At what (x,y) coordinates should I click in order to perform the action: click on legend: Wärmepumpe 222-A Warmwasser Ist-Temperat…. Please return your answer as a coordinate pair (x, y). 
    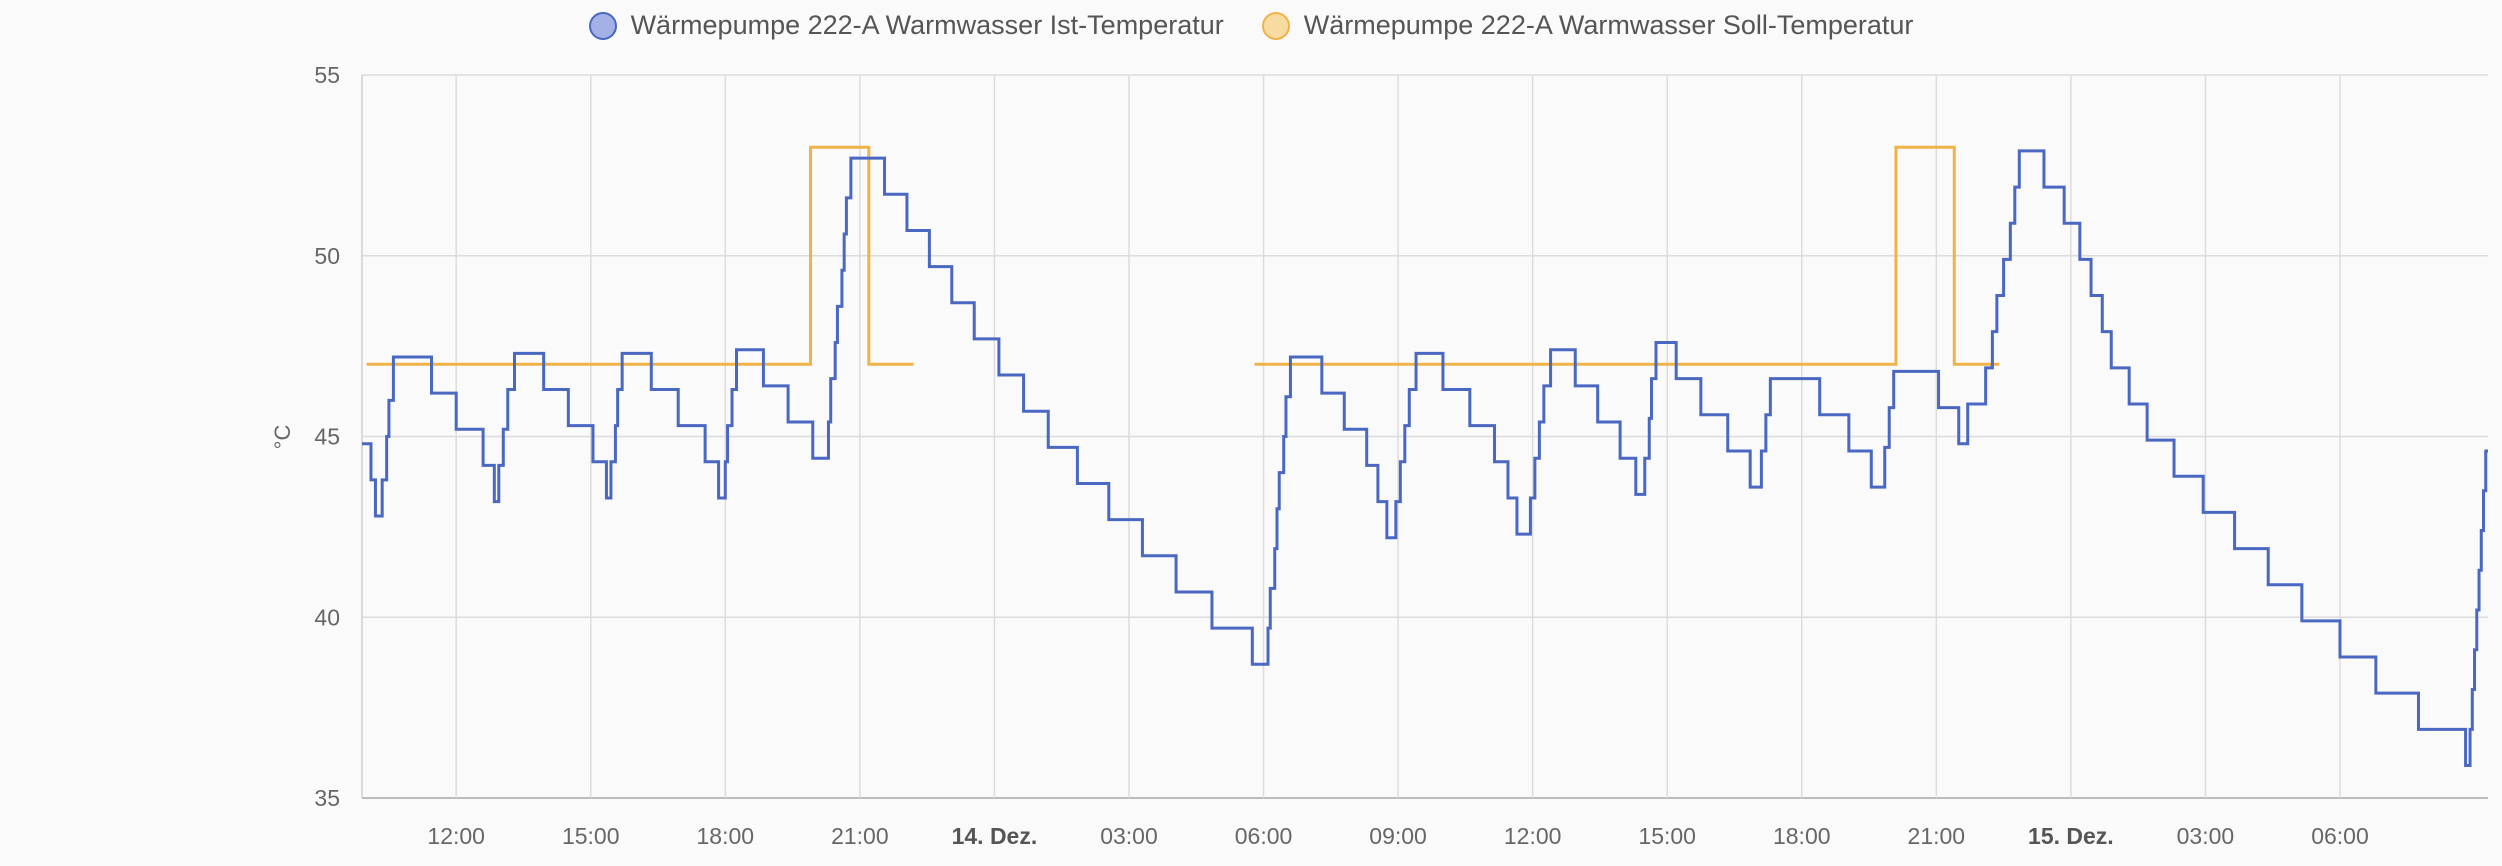
    Looking at the image, I should click on (1251, 25).